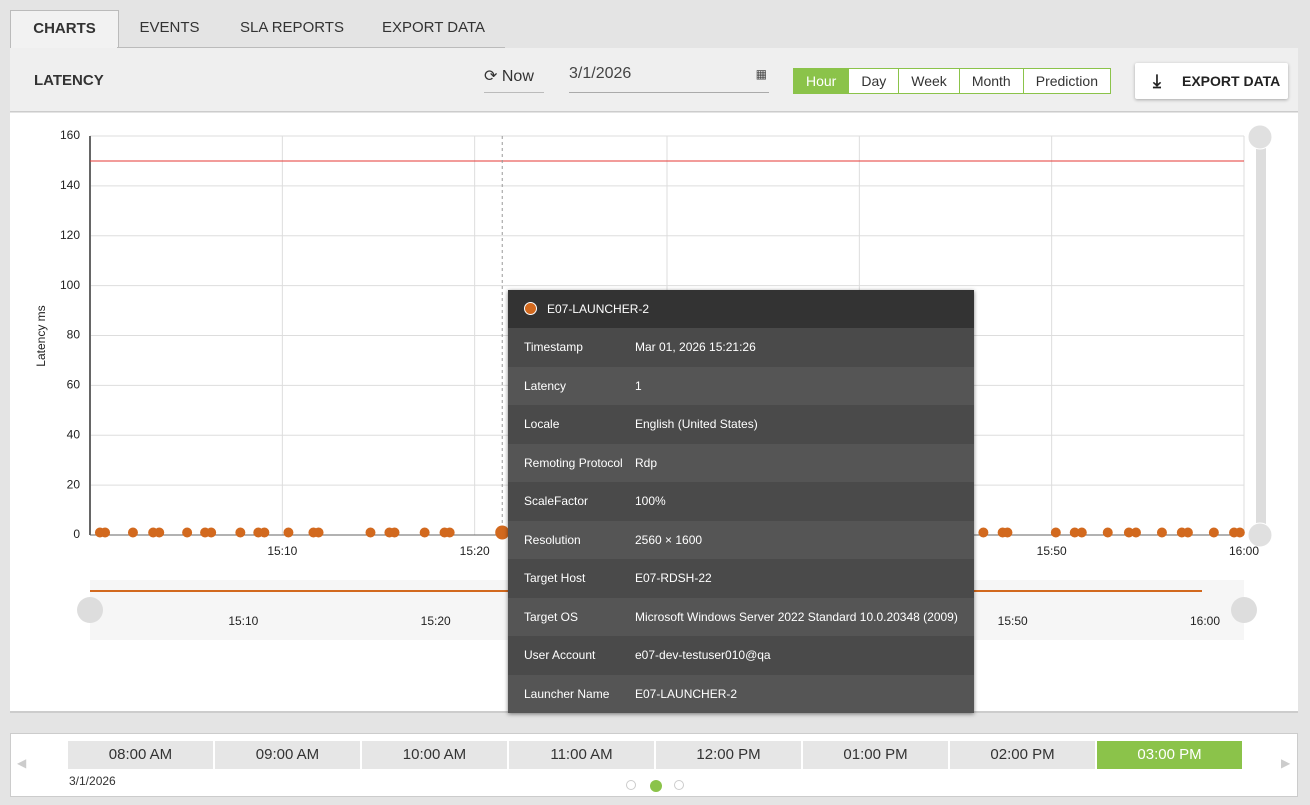 This screenshot has height=805, width=1310. I want to click on tooltip-value: Mar 01, 2026 15:21:26, so click(695, 347).